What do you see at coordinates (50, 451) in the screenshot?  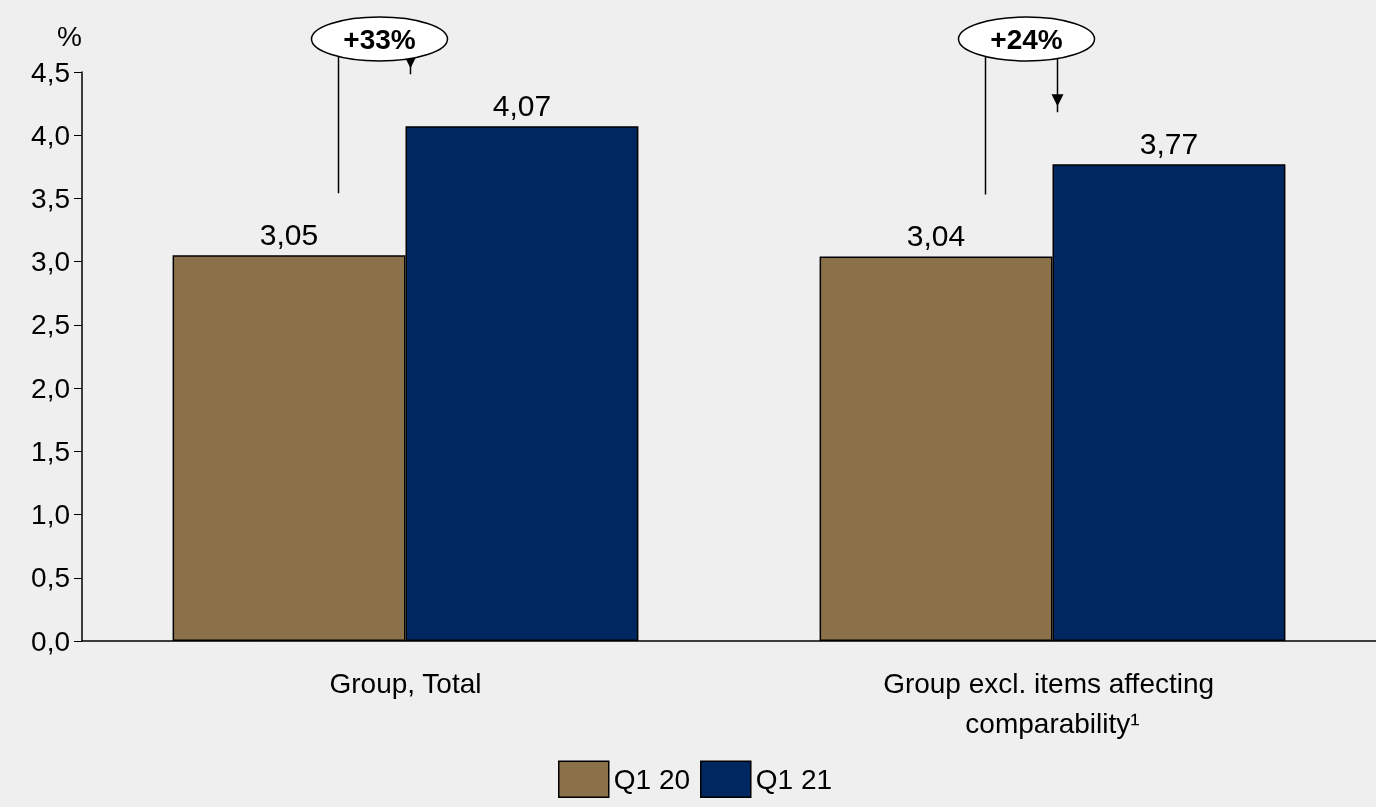 I see `y-tick-label: 1,5` at bounding box center [50, 451].